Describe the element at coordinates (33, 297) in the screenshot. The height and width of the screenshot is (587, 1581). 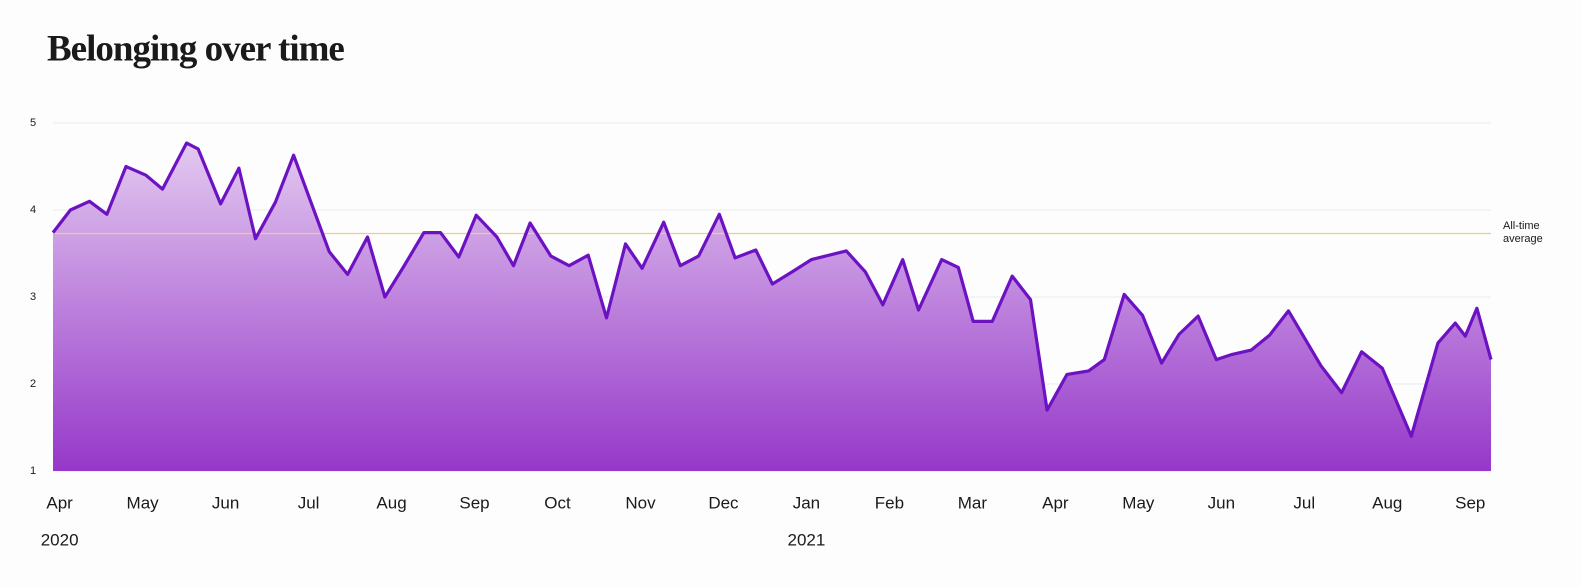
I see `y-tick-label: 3` at that location.